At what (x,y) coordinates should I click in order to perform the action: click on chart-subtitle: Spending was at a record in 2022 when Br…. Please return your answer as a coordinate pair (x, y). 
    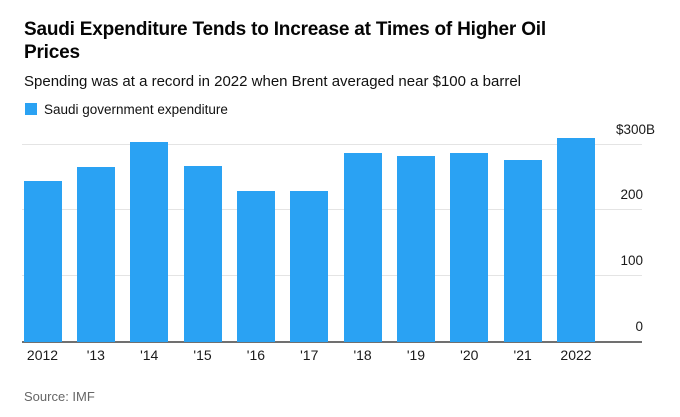
    Looking at the image, I should click on (272, 81).